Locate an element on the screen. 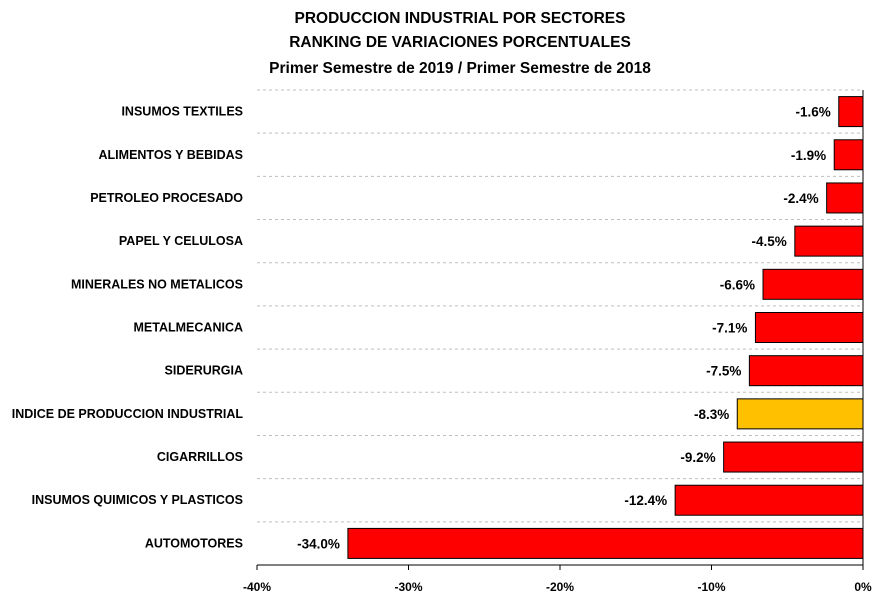 This screenshot has height=599, width=880. category-label: CIGARRILLOS is located at coordinates (200, 457).